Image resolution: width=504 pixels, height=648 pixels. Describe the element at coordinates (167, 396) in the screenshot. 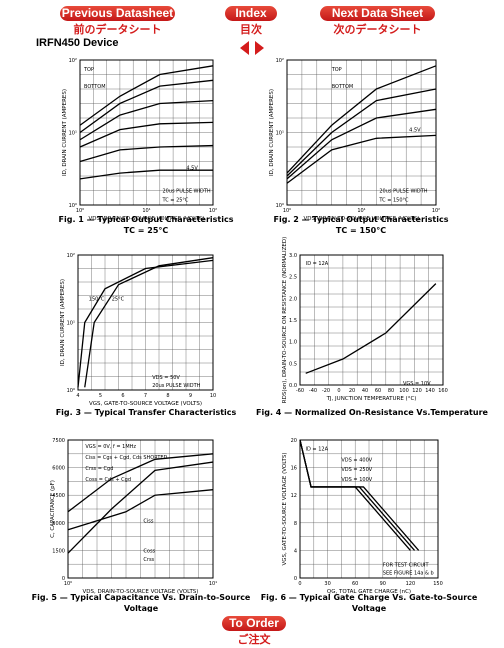

I see `x-tick-label: 8` at that location.